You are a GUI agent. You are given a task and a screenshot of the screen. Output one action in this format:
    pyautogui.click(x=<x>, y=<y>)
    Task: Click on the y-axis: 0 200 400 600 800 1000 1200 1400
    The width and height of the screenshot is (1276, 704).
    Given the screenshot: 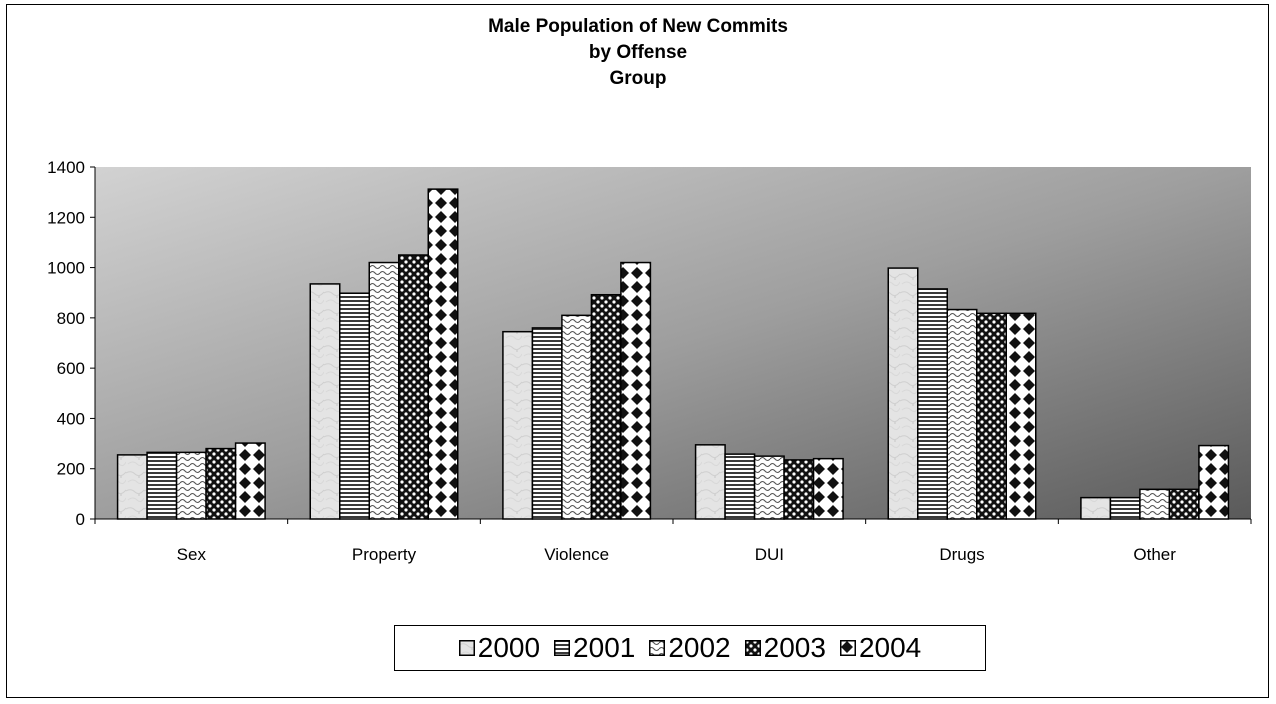 What is the action you would take?
    pyautogui.click(x=71, y=343)
    